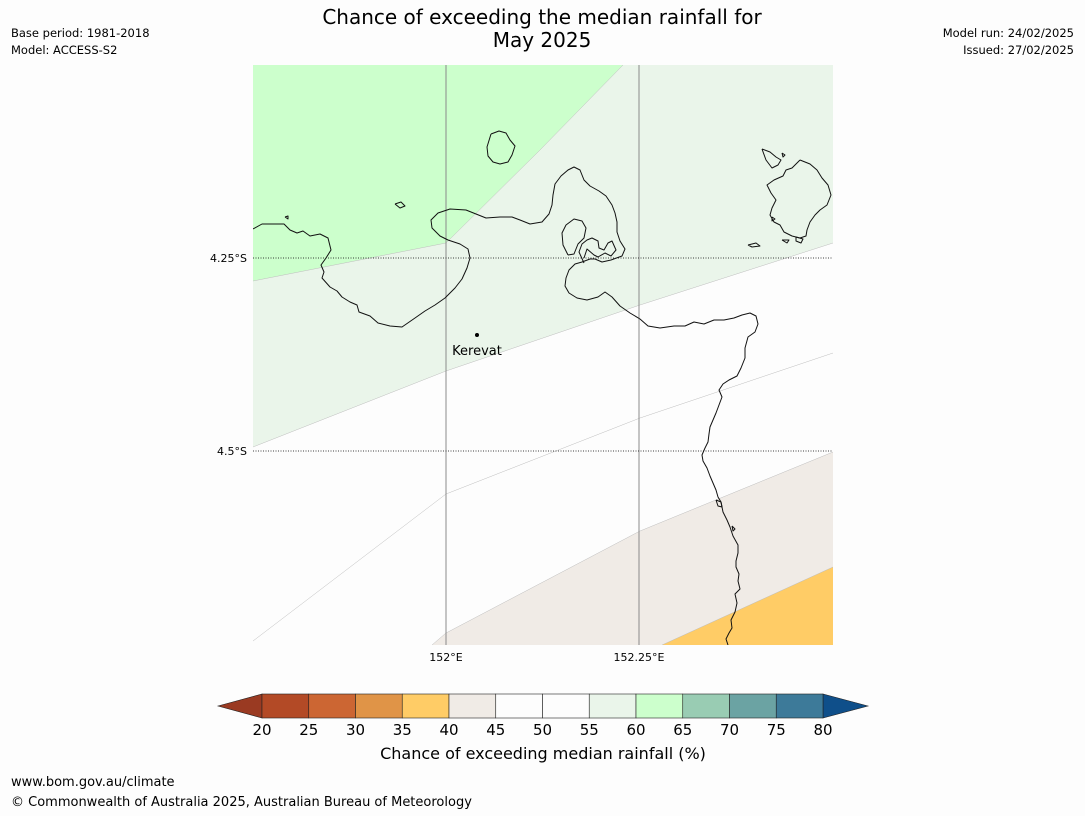 Image resolution: width=1085 pixels, height=816 pixels. I want to click on lat-label-4-5: 4.5°S, so click(232, 451).